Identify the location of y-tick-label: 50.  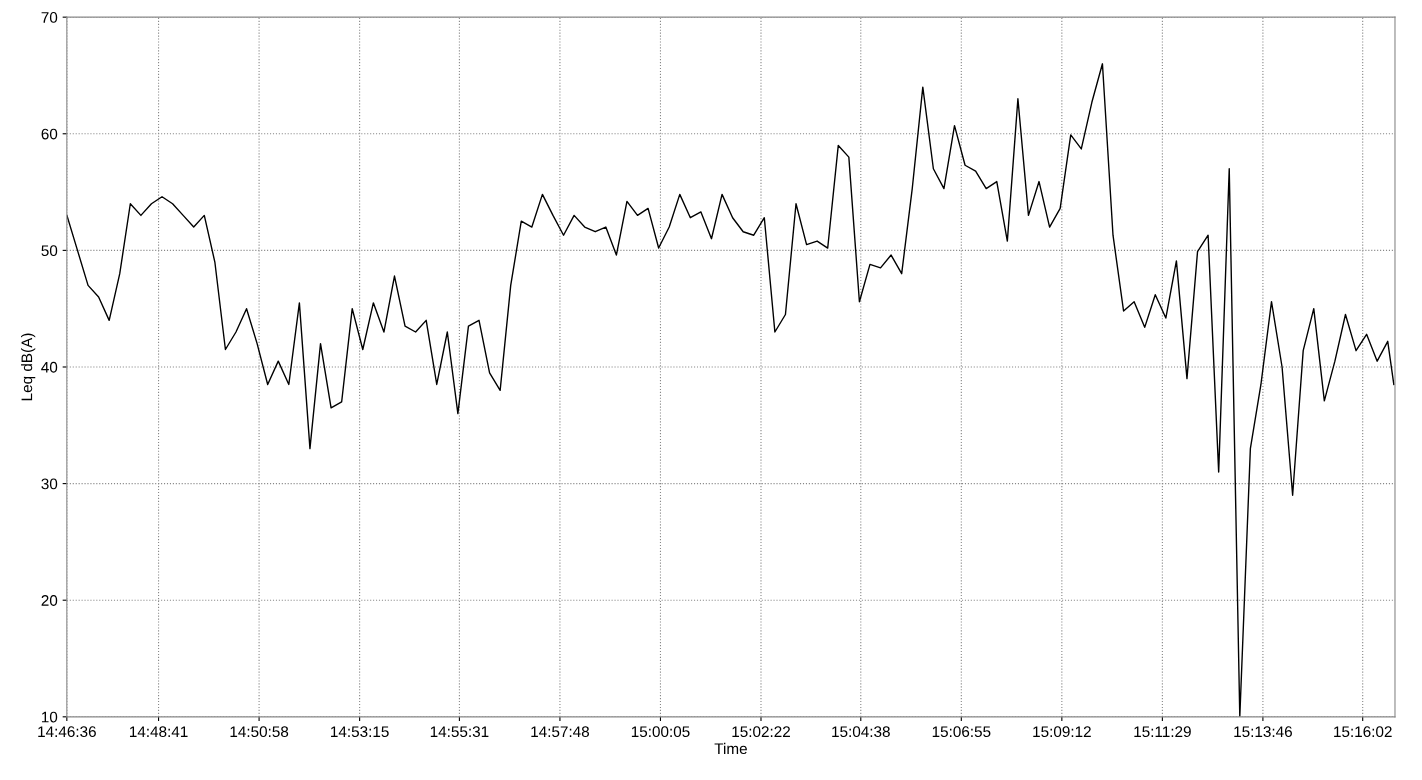
(49, 251).